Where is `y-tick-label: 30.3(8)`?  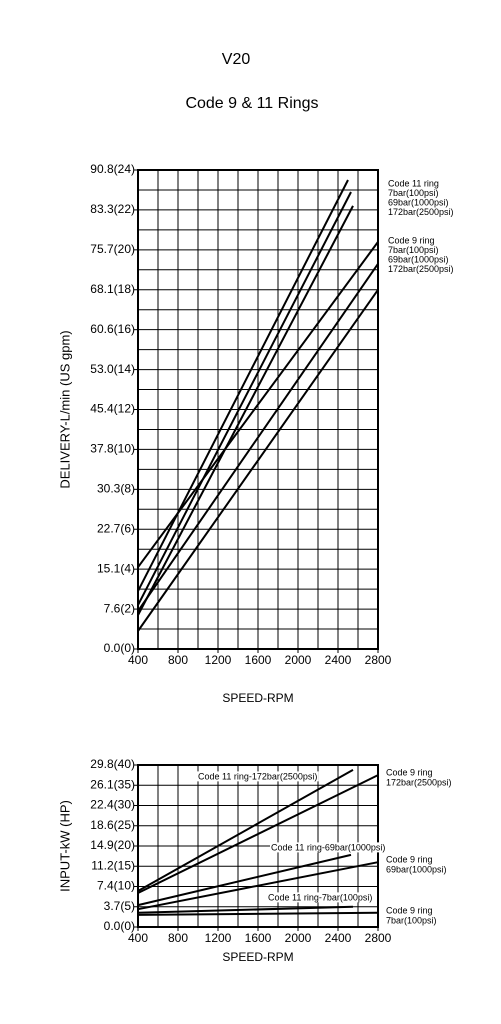
y-tick-label: 30.3(8) is located at coordinates (116, 489).